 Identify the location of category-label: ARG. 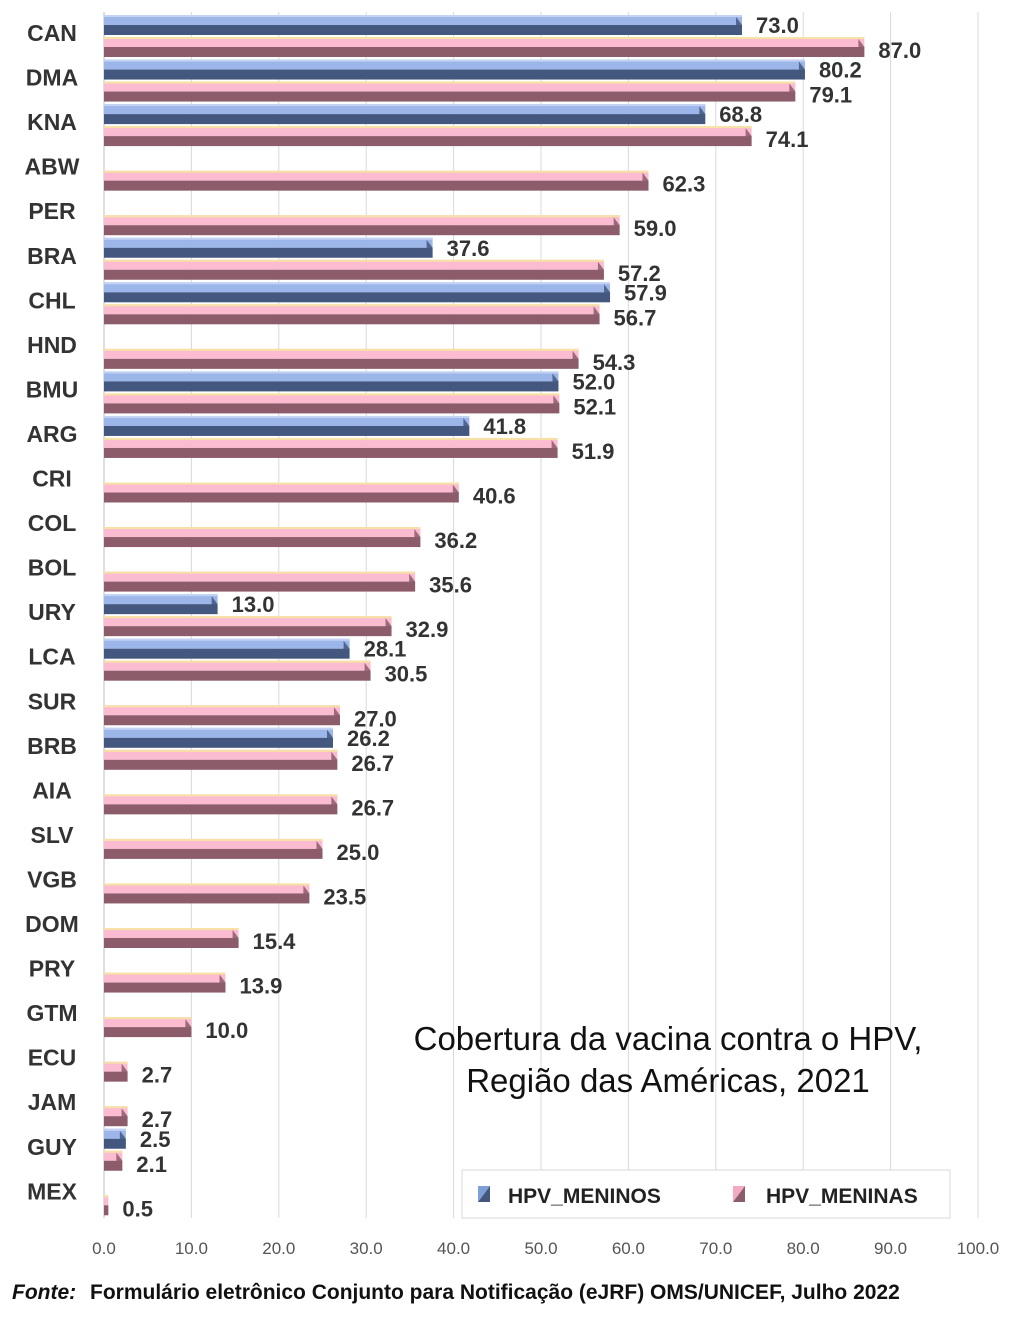
(51, 434).